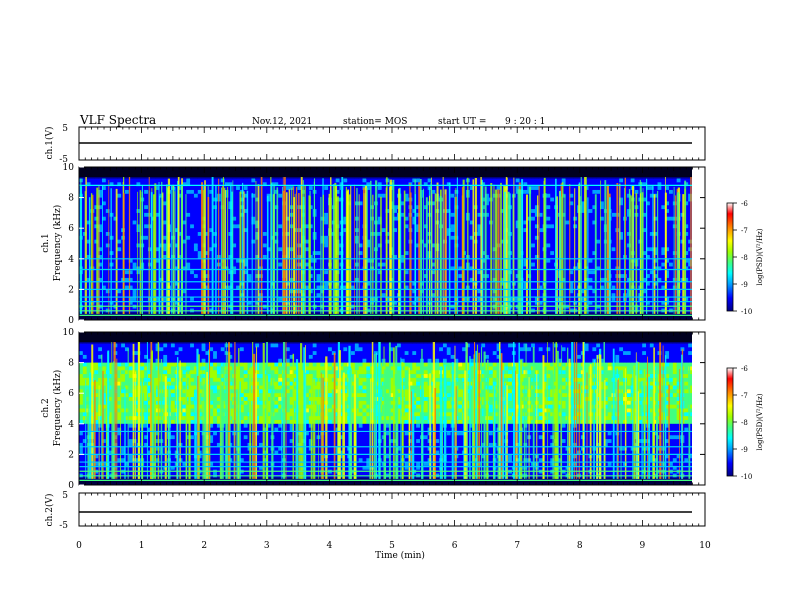 Image resolution: width=792 pixels, height=612 pixels. What do you see at coordinates (525, 122) in the screenshot?
I see `start-ut-value: 9 : 20 : 1` at bounding box center [525, 122].